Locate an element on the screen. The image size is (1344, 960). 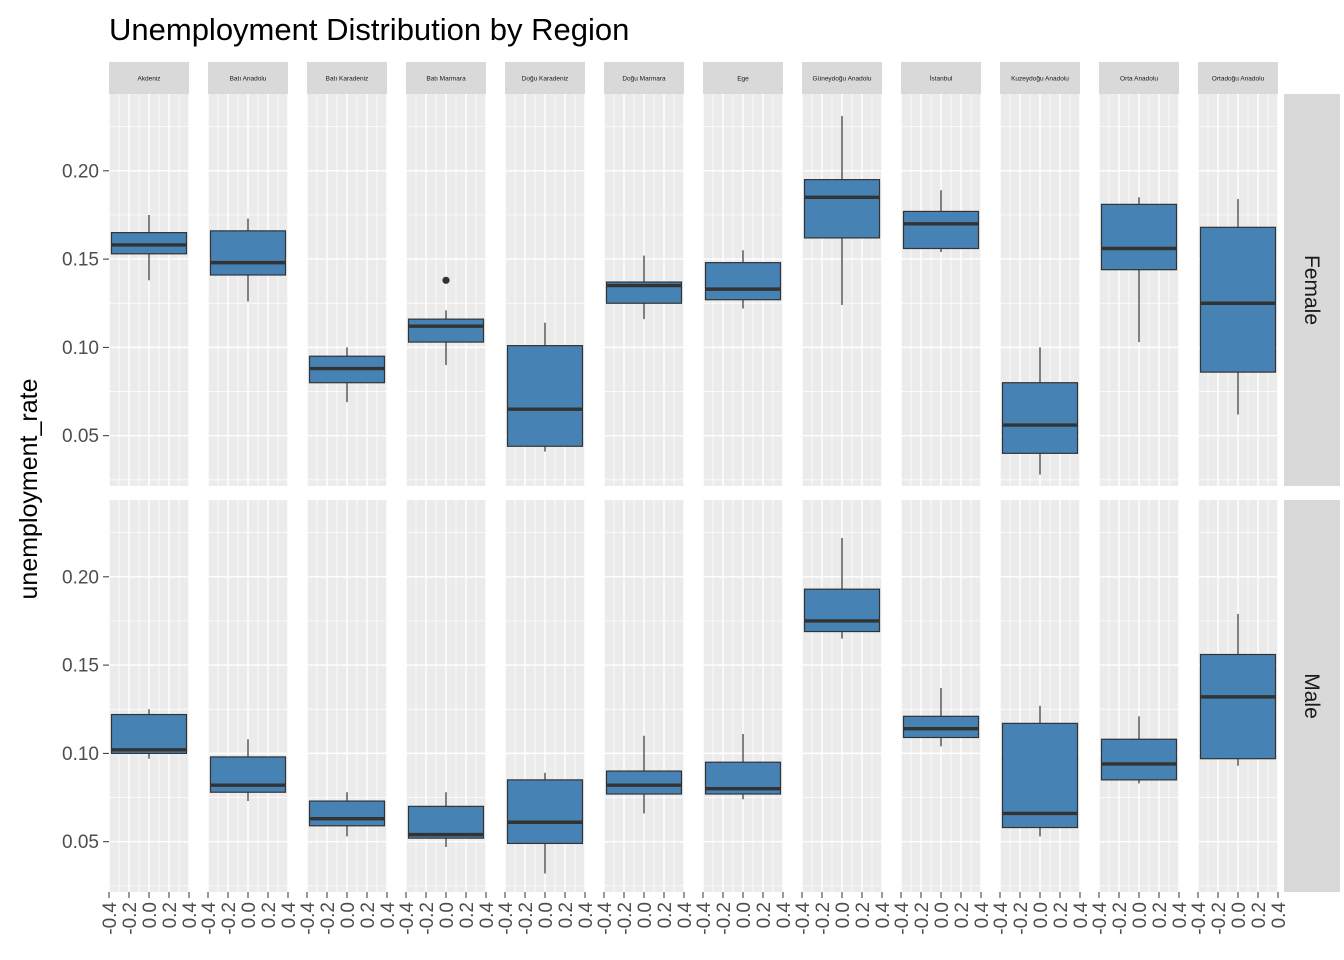
outlier-point is located at coordinates (446, 280).